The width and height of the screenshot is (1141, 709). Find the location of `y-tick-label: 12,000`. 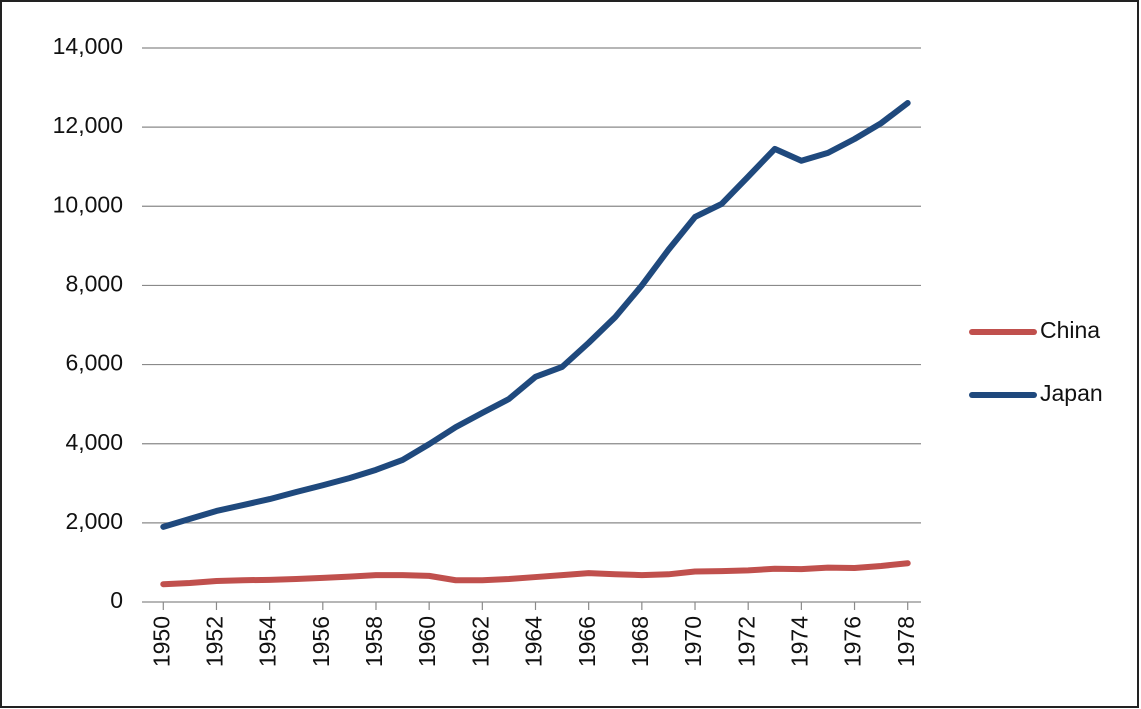

y-tick-label: 12,000 is located at coordinates (88, 125).